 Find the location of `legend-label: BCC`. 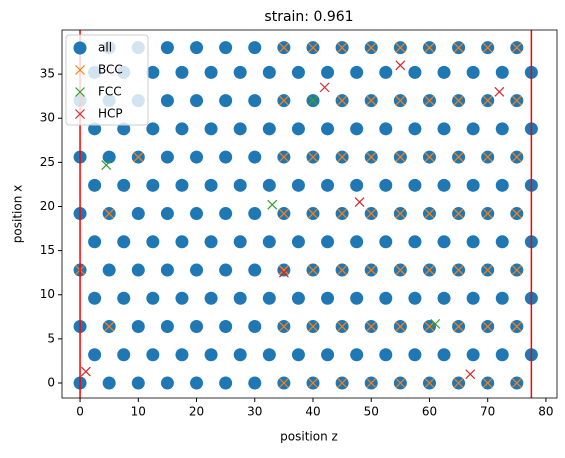

legend-label: BCC is located at coordinates (110, 70).